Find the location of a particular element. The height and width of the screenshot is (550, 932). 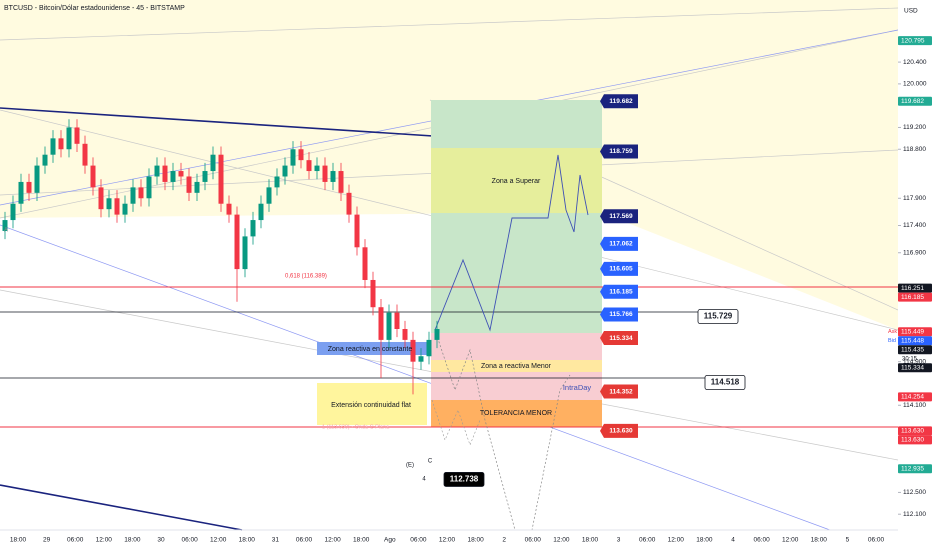

wave-mark: (E) is located at coordinates (410, 466).